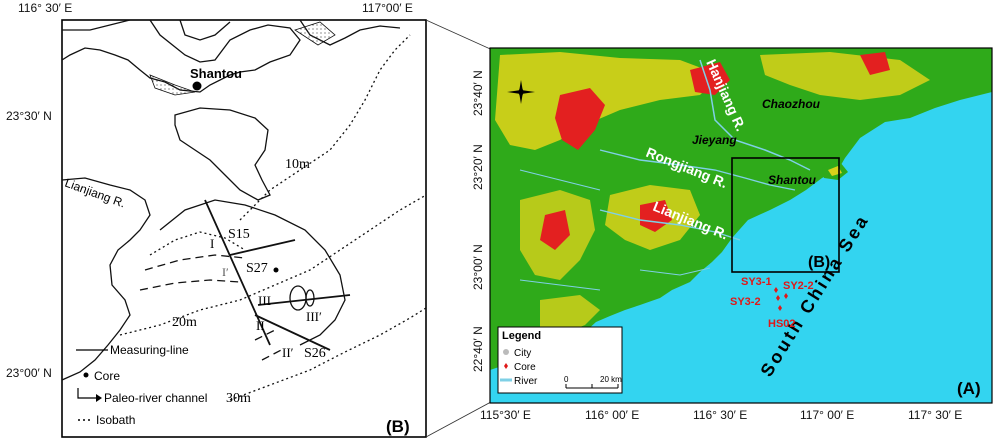 The height and width of the screenshot is (442, 996). Describe the element at coordinates (791, 104) in the screenshot. I see `a-city-chaozhou: Chaozhou` at that location.